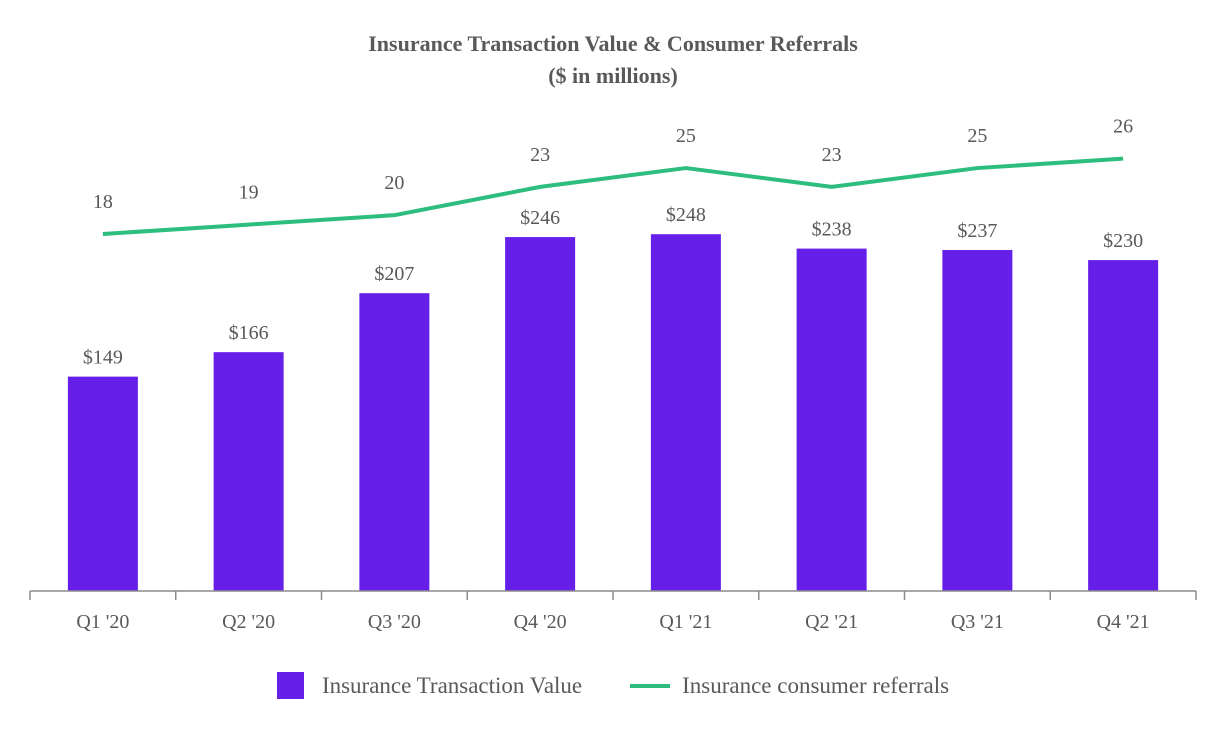 The width and height of the screenshot is (1226, 740). Describe the element at coordinates (685, 622) in the screenshot. I see `x-tick-label: Q1 '21` at that location.